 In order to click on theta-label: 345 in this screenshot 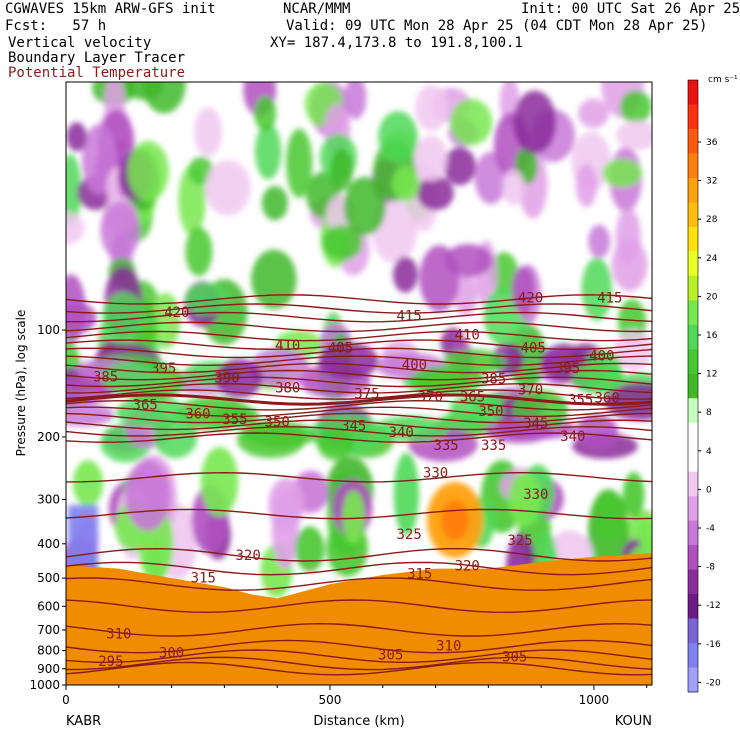, I will do `click(353, 427)`.